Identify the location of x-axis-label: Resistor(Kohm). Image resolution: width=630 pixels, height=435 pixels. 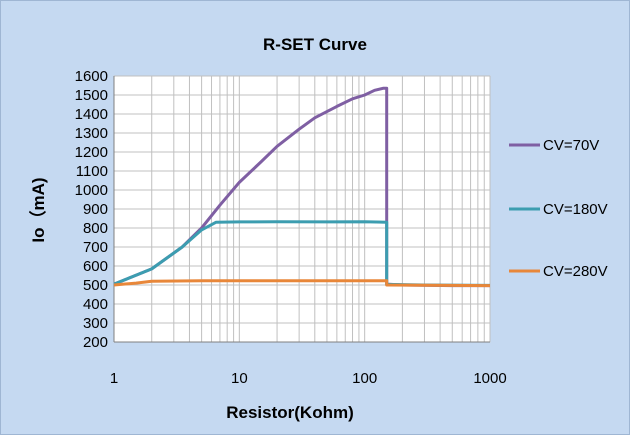
(290, 412).